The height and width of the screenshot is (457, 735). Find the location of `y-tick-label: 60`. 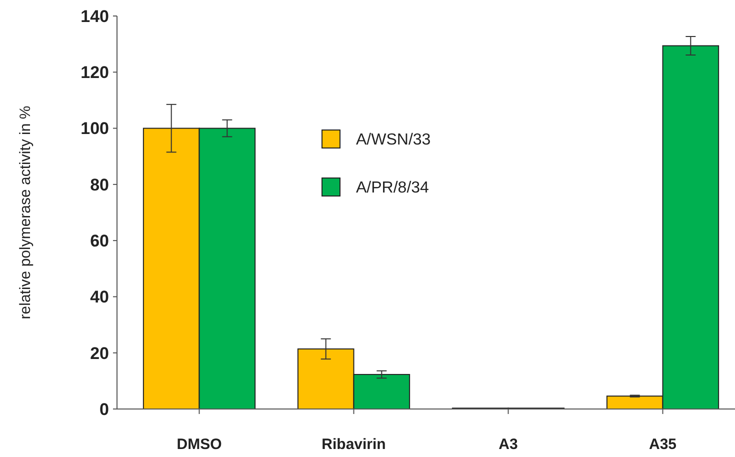

y-tick-label: 60 is located at coordinates (99, 241).